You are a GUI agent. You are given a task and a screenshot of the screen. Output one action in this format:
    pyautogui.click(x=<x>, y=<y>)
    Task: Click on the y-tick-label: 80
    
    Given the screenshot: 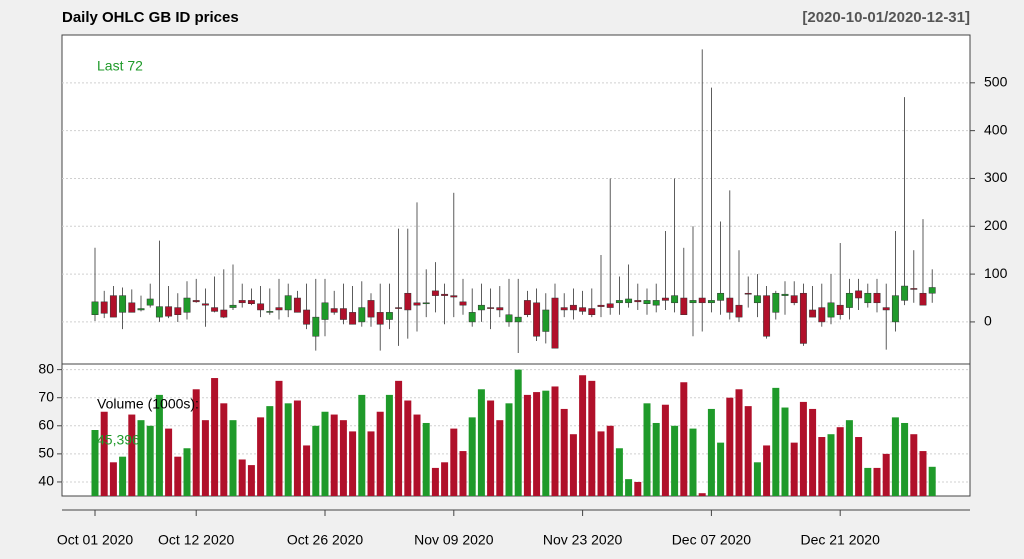 What is the action you would take?
    pyautogui.click(x=46, y=368)
    